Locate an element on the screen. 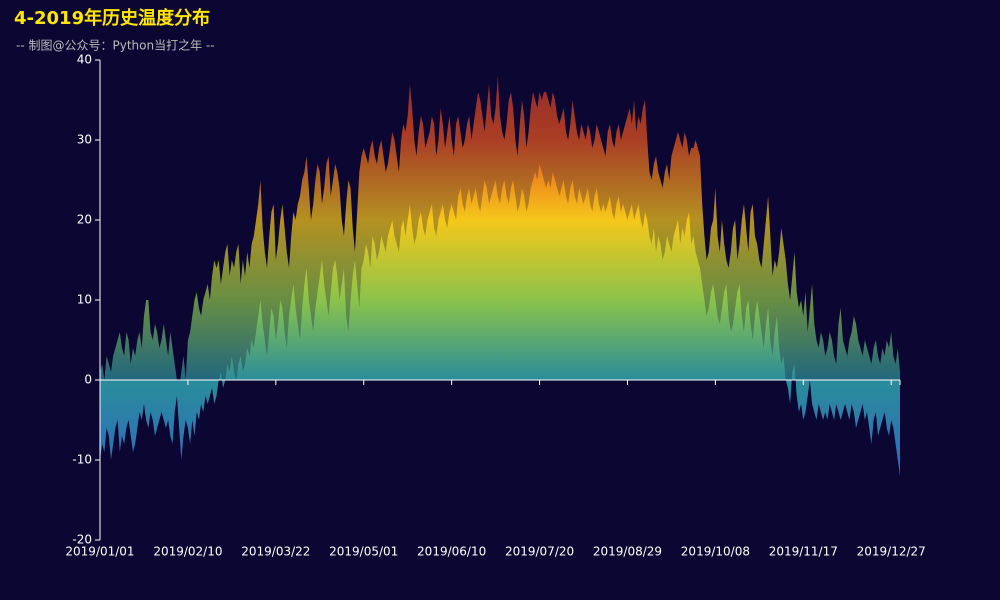 Image resolution: width=1000 pixels, height=600 pixels. y-tick-label: 40 is located at coordinates (84, 60).